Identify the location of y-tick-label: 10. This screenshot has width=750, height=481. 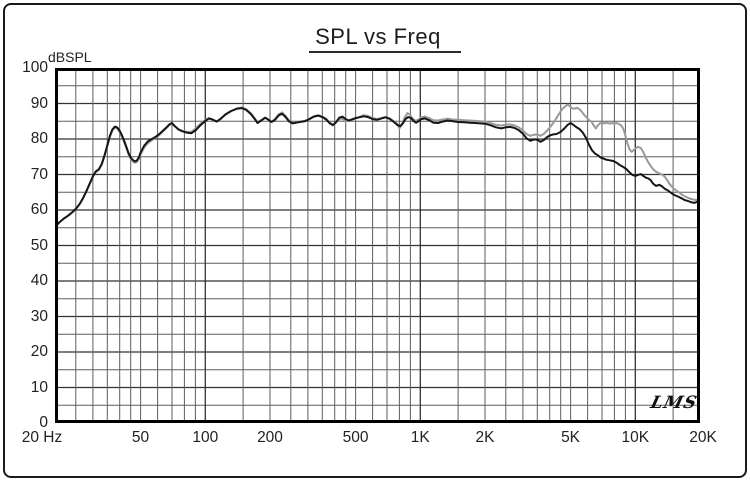
(39, 387).